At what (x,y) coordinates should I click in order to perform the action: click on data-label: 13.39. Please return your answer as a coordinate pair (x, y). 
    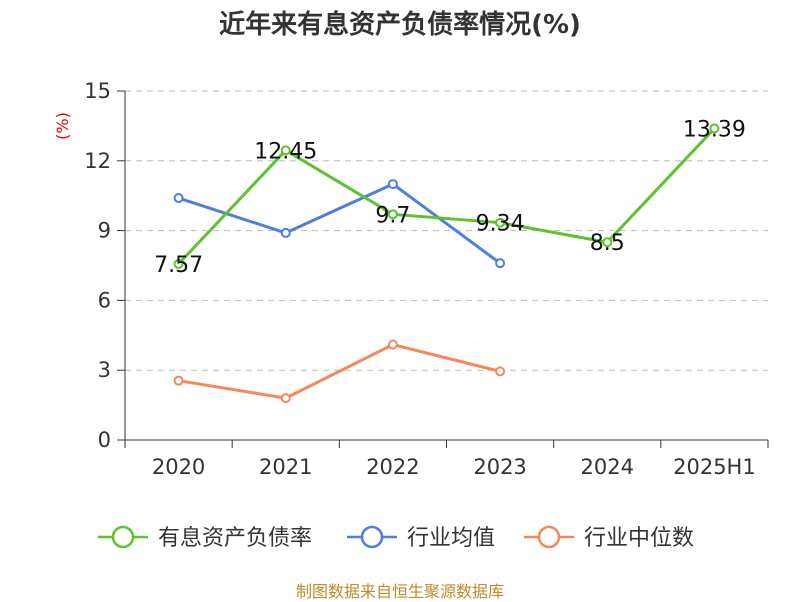
    Looking at the image, I should click on (714, 129).